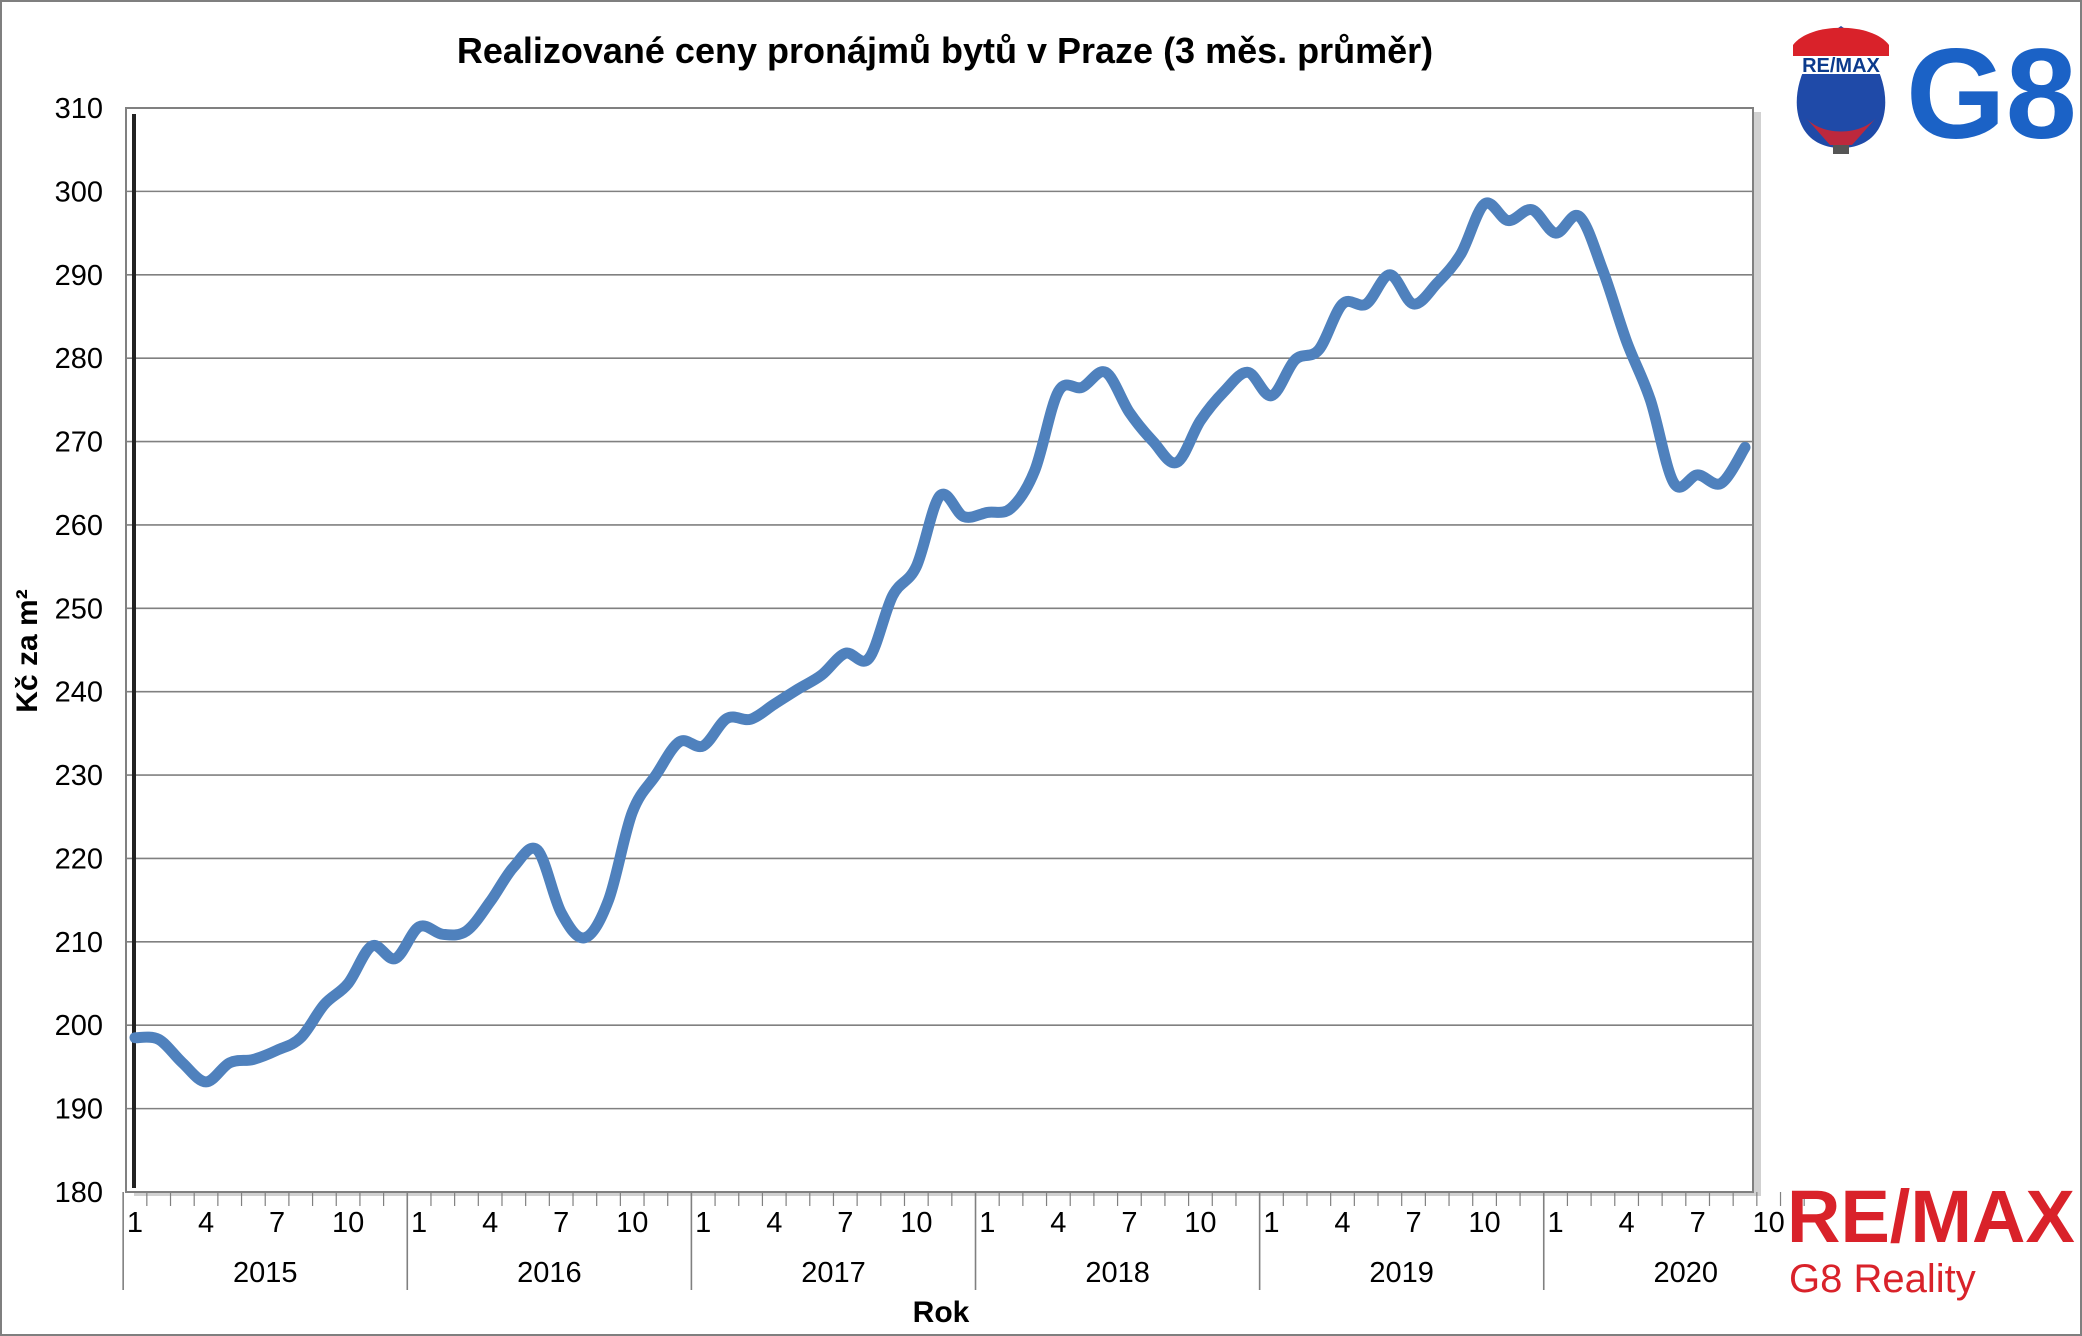 The width and height of the screenshot is (2082, 1336). Describe the element at coordinates (79, 943) in the screenshot. I see `y-tick-label: 210` at that location.